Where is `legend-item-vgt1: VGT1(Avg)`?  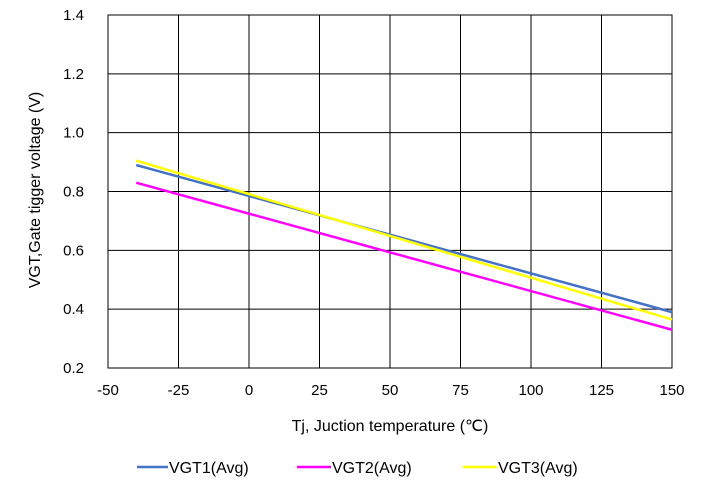
legend-item-vgt1: VGT1(Avg) is located at coordinates (193, 468).